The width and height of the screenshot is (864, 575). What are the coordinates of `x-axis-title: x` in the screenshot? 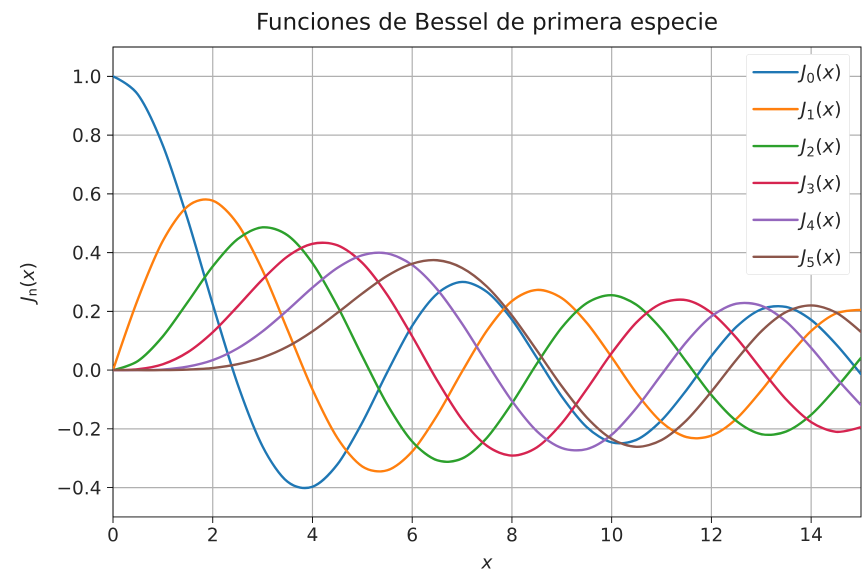 It's located at (486, 563).